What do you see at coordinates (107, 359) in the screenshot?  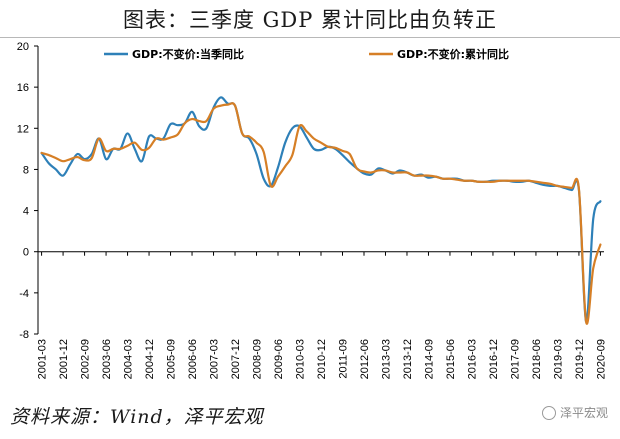 I see `x-tick-label: 2003-06` at bounding box center [107, 359].